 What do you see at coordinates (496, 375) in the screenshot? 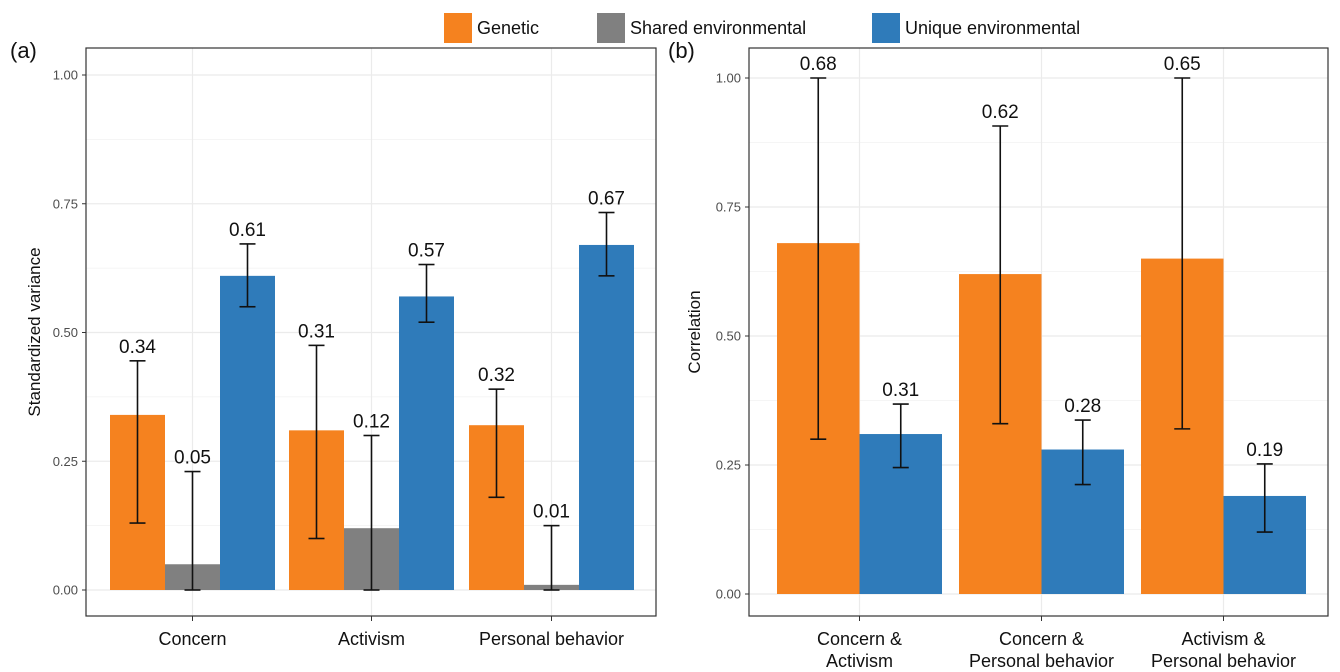
I see `data-label: 0.32` at bounding box center [496, 375].